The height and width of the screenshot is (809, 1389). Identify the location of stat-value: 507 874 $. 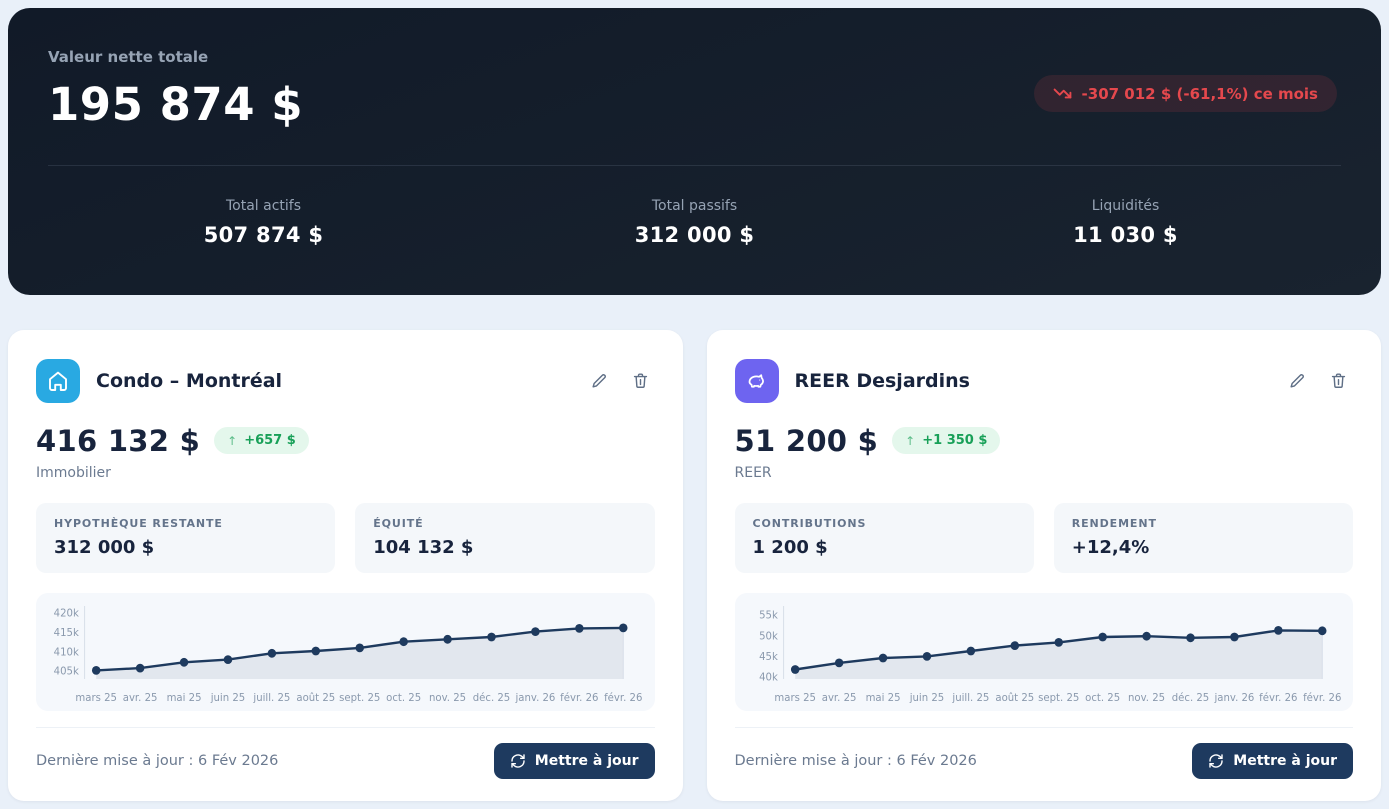
(263, 235).